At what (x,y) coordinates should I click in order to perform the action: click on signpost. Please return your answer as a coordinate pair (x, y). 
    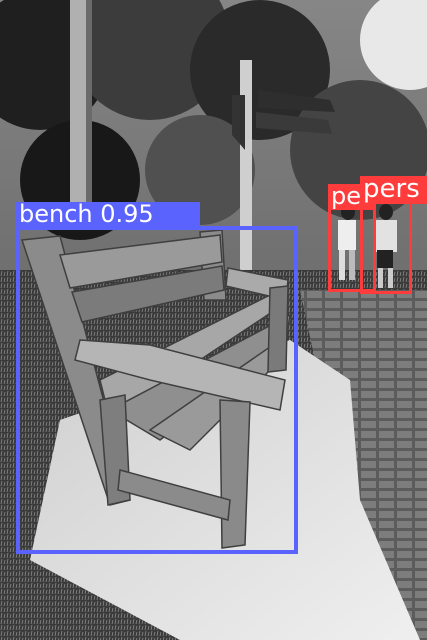
    Looking at the image, I should click on (283, 180).